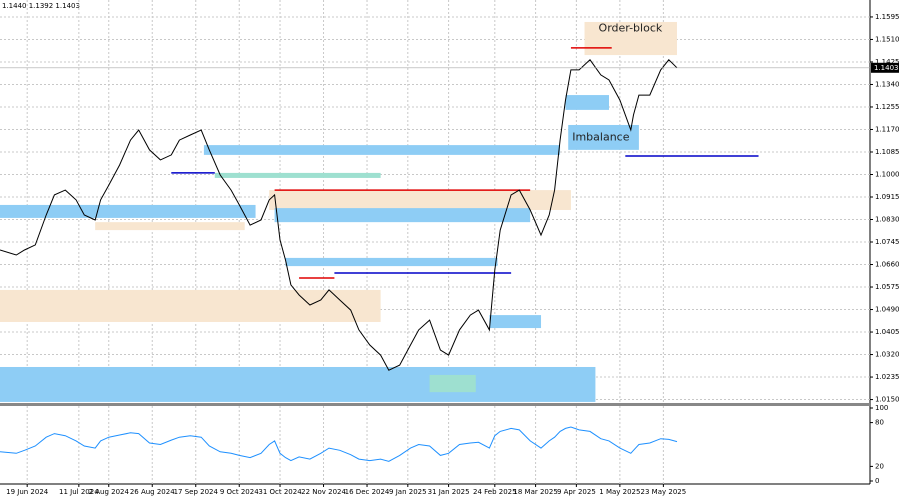 The width and height of the screenshot is (900, 500). What do you see at coordinates (879, 466) in the screenshot?
I see `y-tick-label: 20` at bounding box center [879, 466].